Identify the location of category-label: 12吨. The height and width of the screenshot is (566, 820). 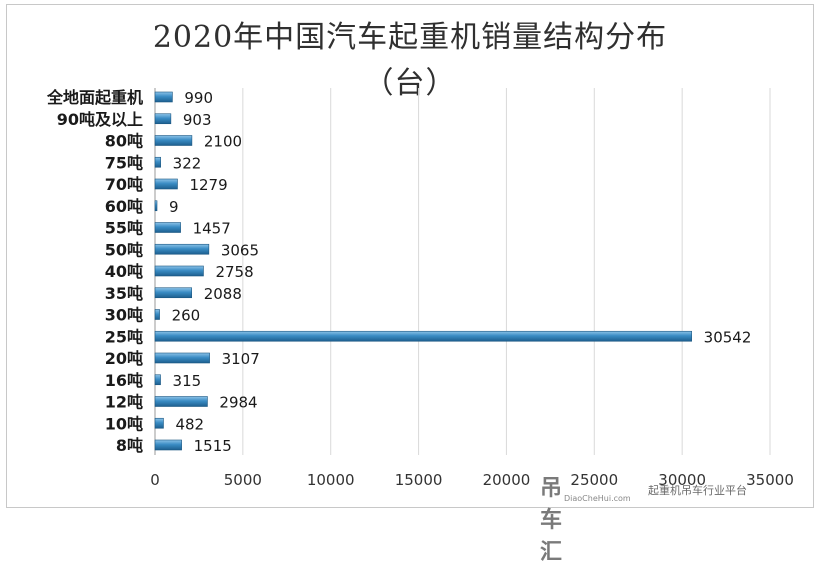
(124, 402).